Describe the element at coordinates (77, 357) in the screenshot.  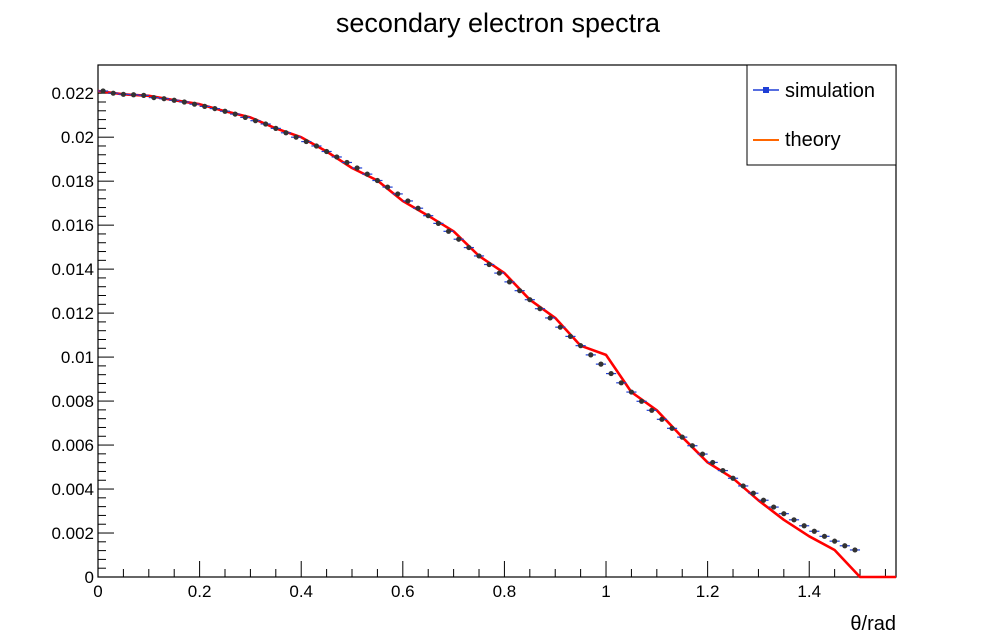
I see `y-tick-label: 0.01` at that location.